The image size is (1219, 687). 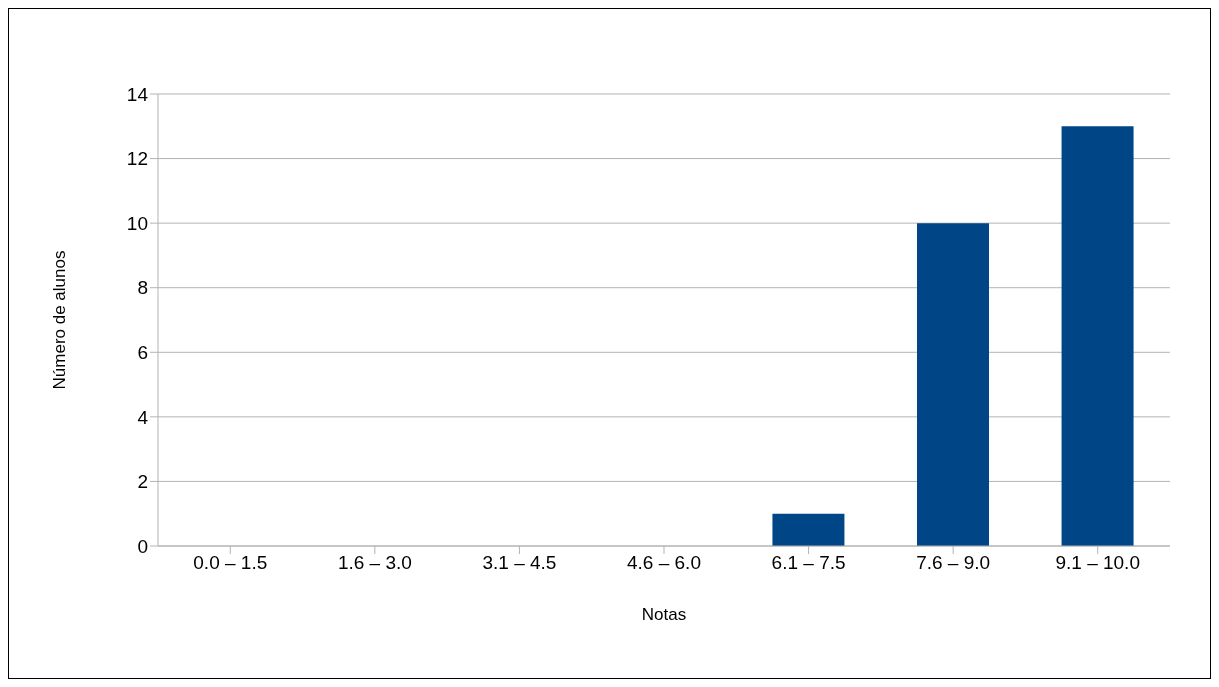 I want to click on y-tick-label: 4, so click(x=143, y=417).